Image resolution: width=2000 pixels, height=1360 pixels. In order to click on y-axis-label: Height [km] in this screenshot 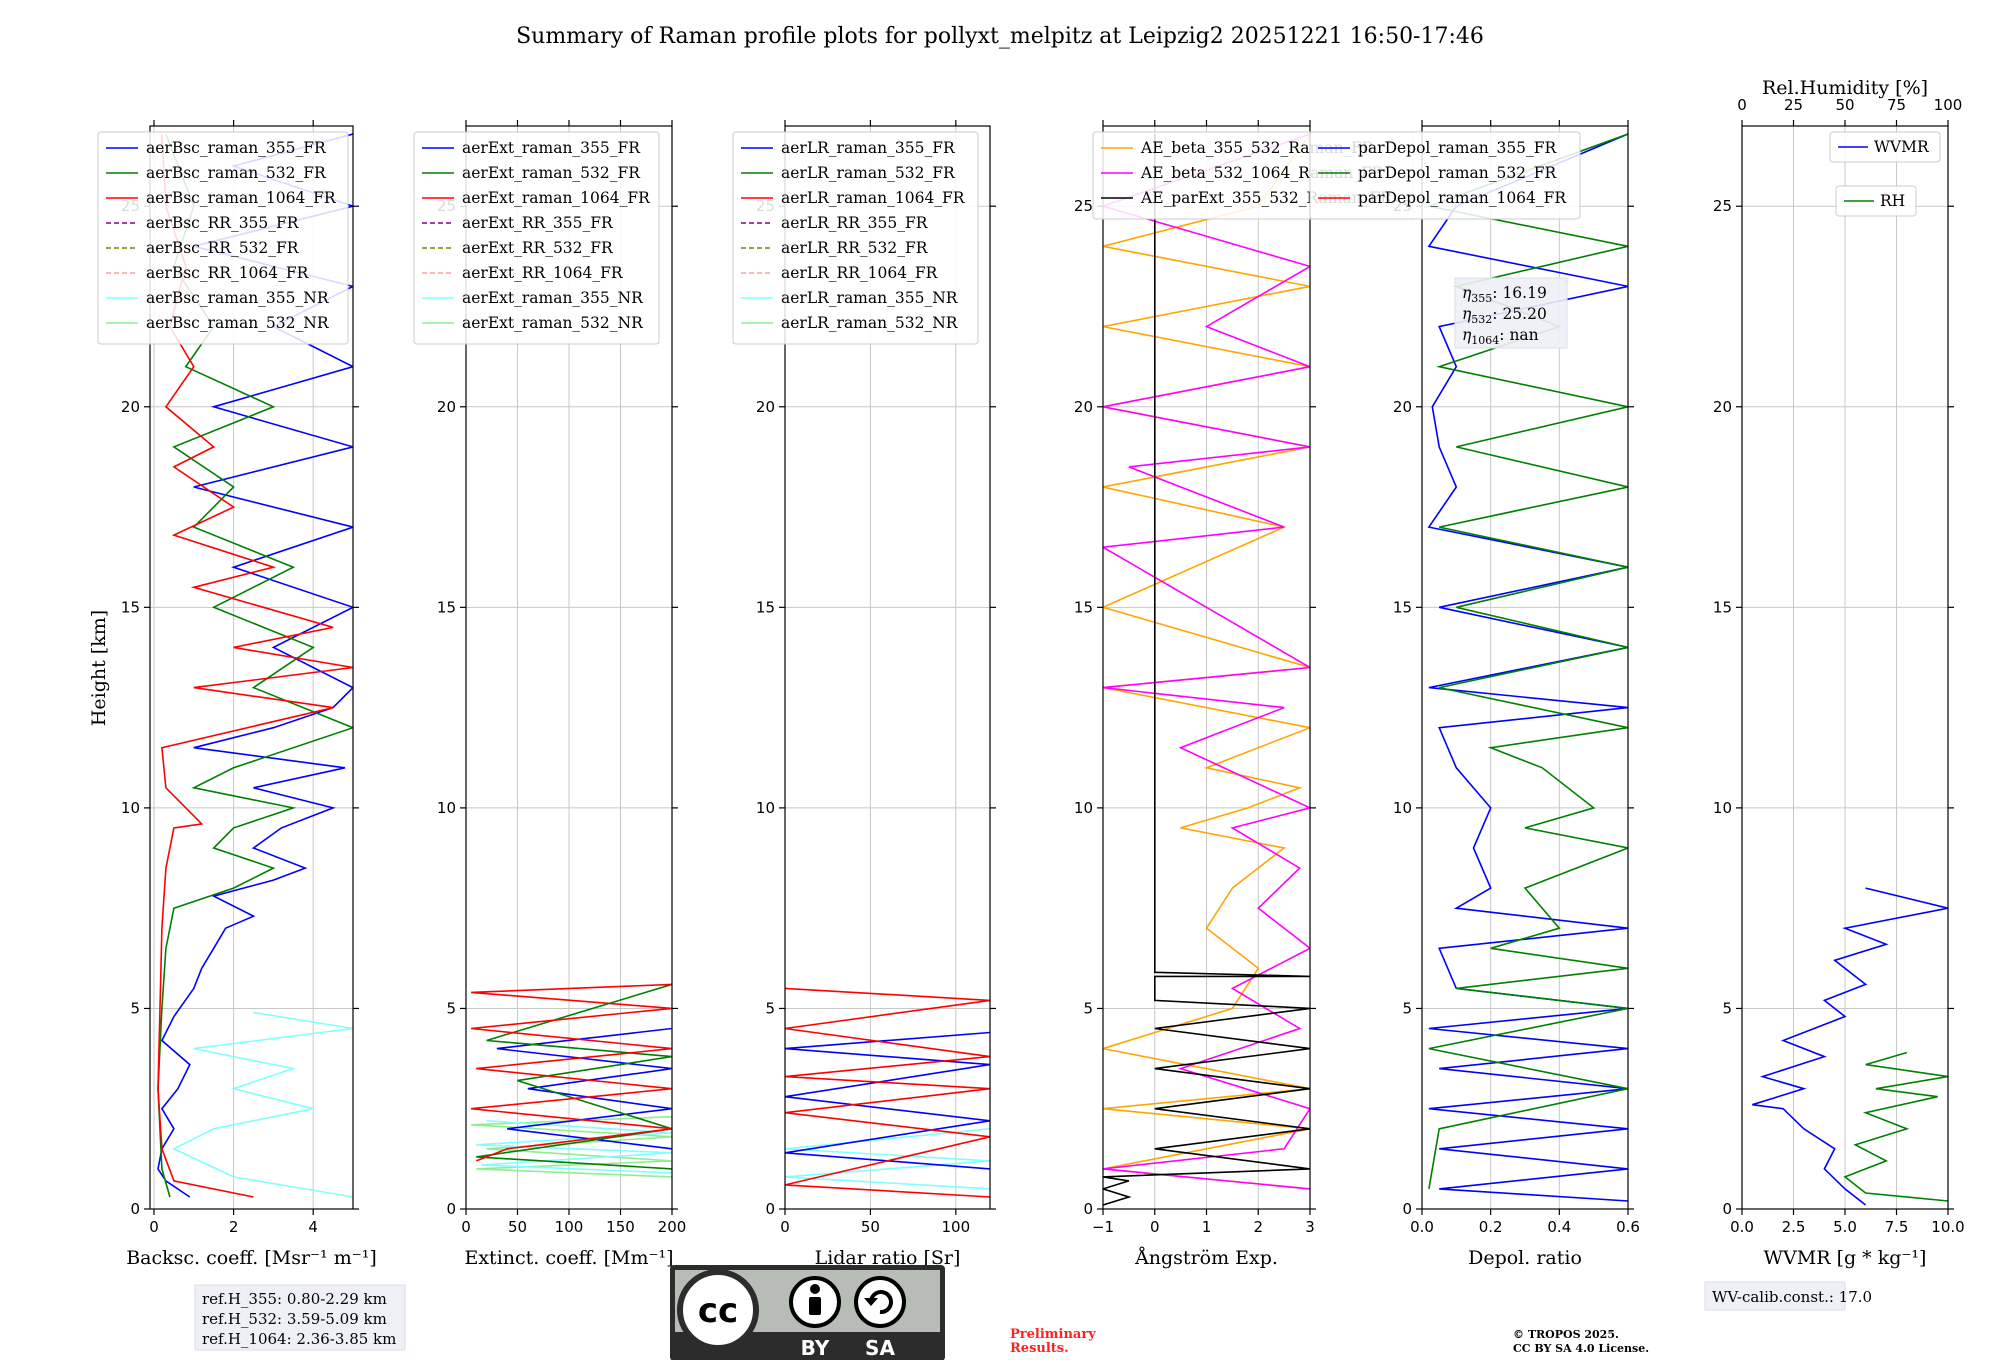, I will do `click(99, 668)`.